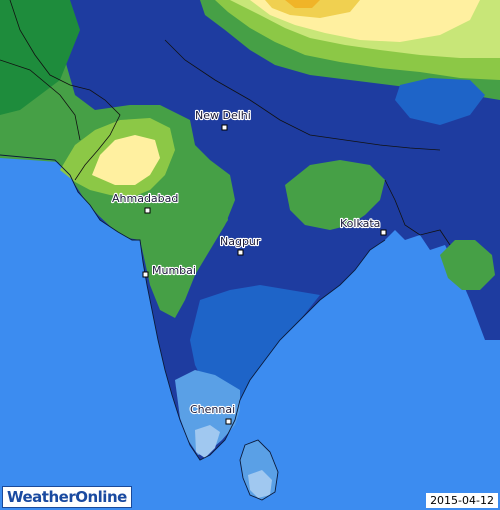 The width and height of the screenshot is (500, 510). I want to click on city-chennai: Chennai, so click(212, 413).